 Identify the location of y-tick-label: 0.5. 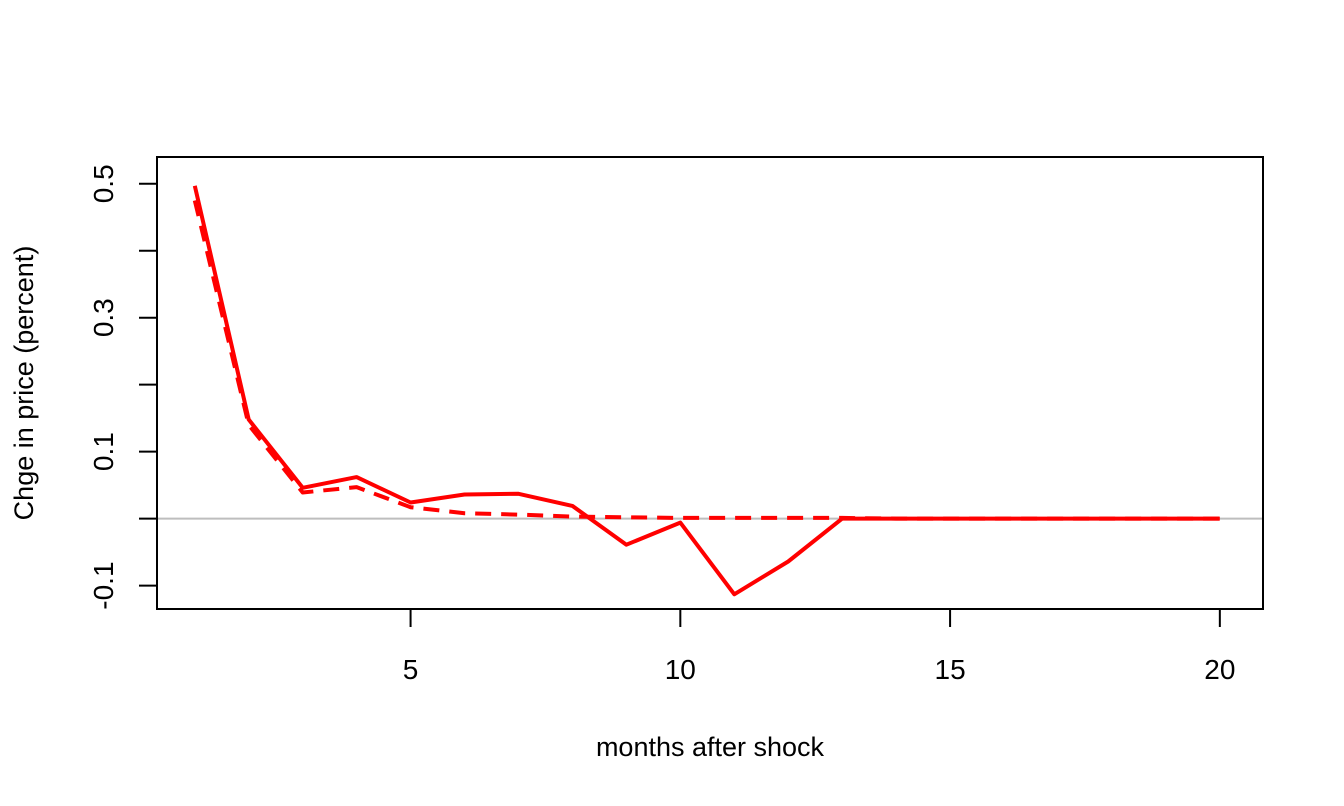
(103, 183).